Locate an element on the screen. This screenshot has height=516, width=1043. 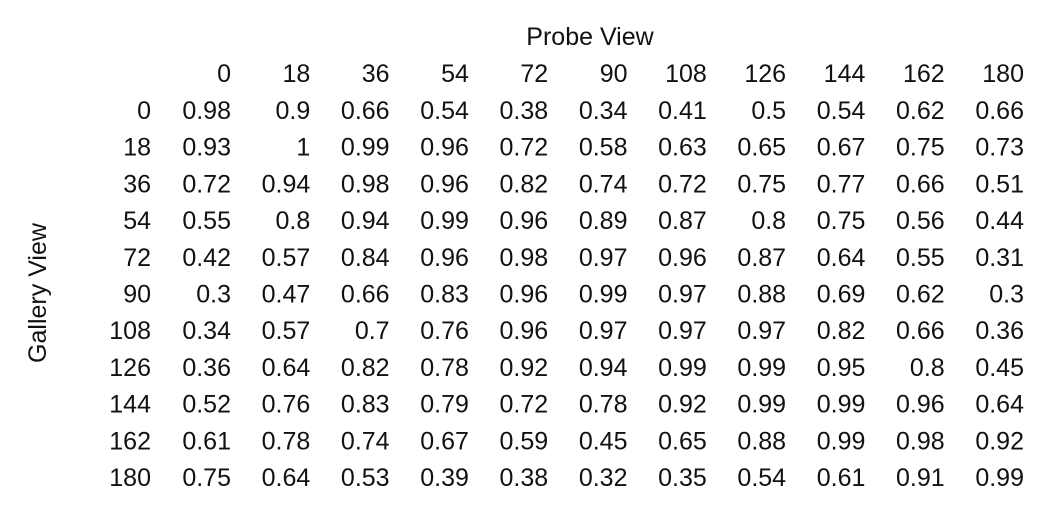
table-cell: 0.45 is located at coordinates (999, 368).